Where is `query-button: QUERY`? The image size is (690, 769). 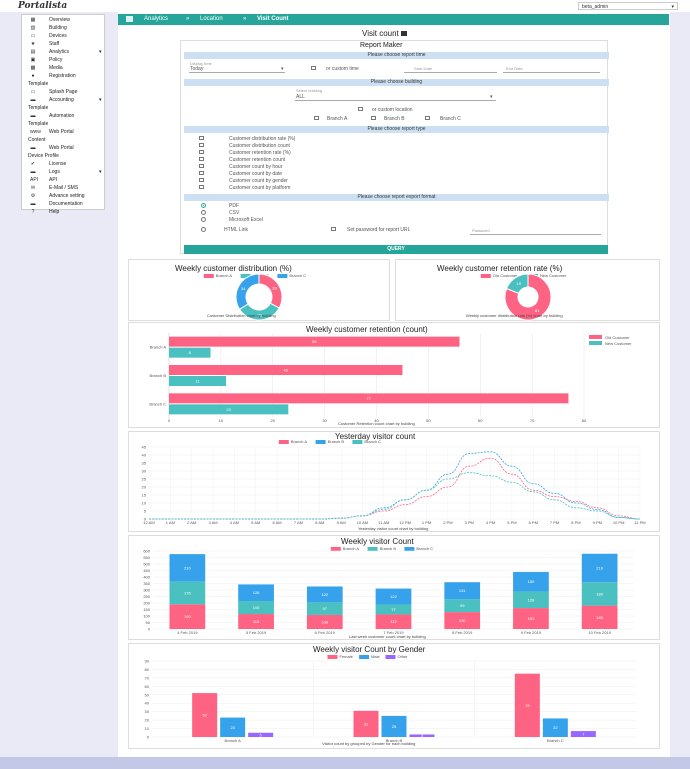 query-button: QUERY is located at coordinates (396, 249).